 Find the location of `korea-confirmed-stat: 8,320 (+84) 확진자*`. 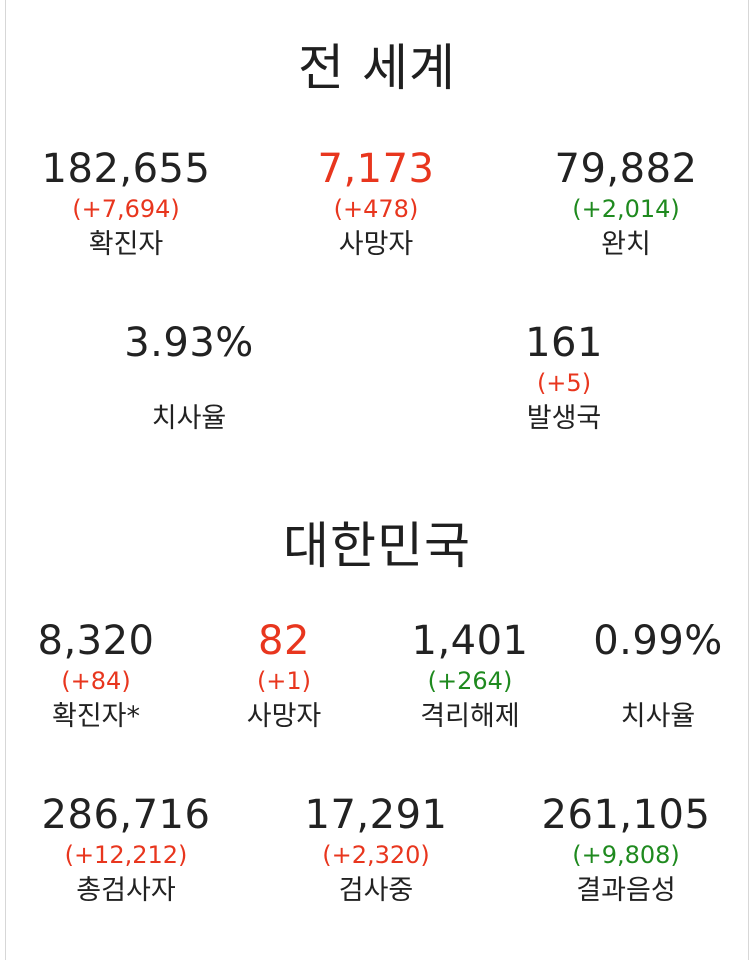

korea-confirmed-stat: 8,320 (+84) 확진자* is located at coordinates (95, 676).